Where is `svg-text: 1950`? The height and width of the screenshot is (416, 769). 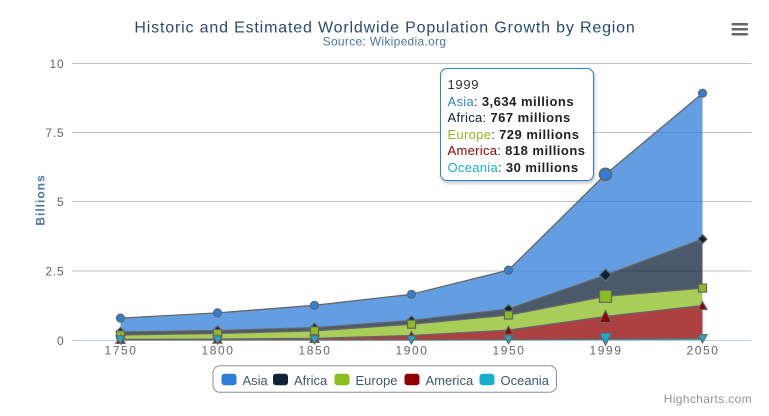
svg-text: 1950 is located at coordinates (508, 351).